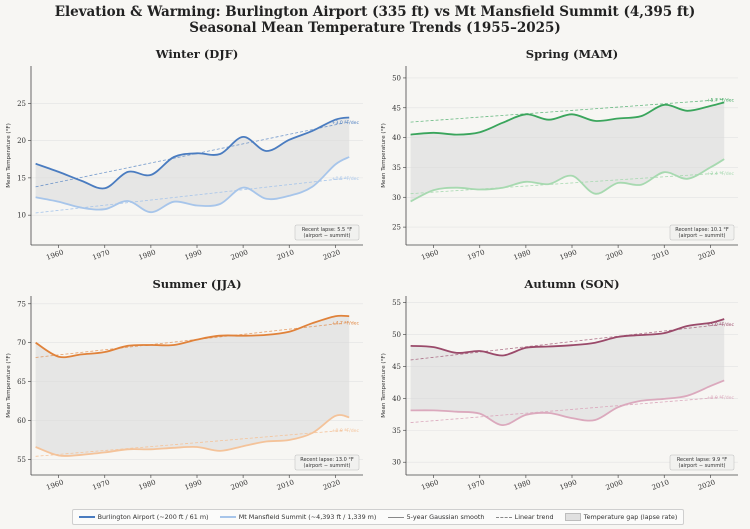 This screenshot has height=529, width=750. Describe the element at coordinates (396, 399) in the screenshot. I see `autumn-ytick-label: 40` at that location.